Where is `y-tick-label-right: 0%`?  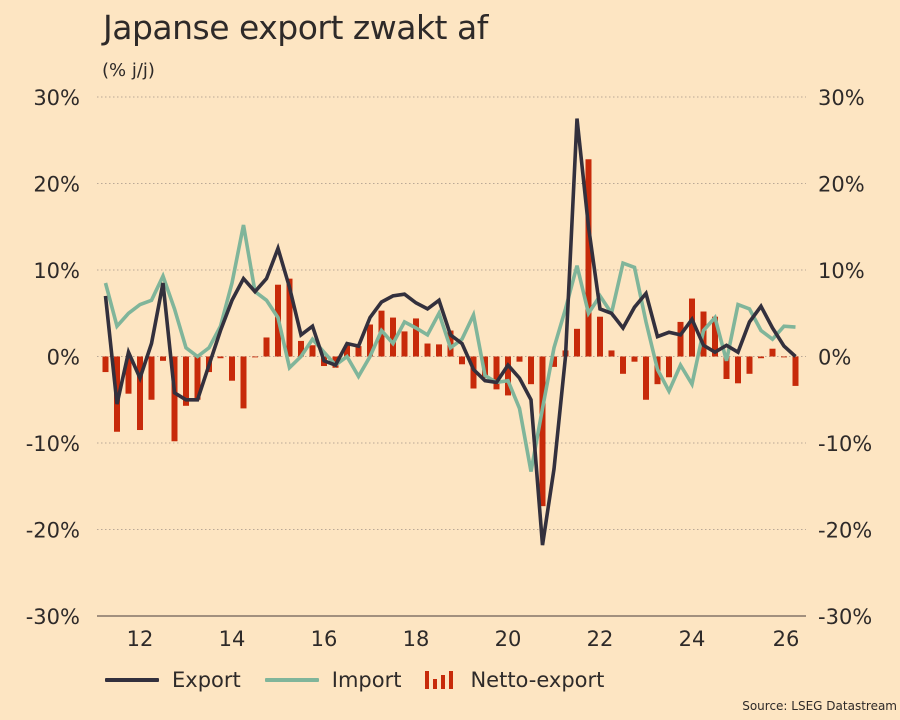
y-tick-label-right: 0% is located at coordinates (834, 358).